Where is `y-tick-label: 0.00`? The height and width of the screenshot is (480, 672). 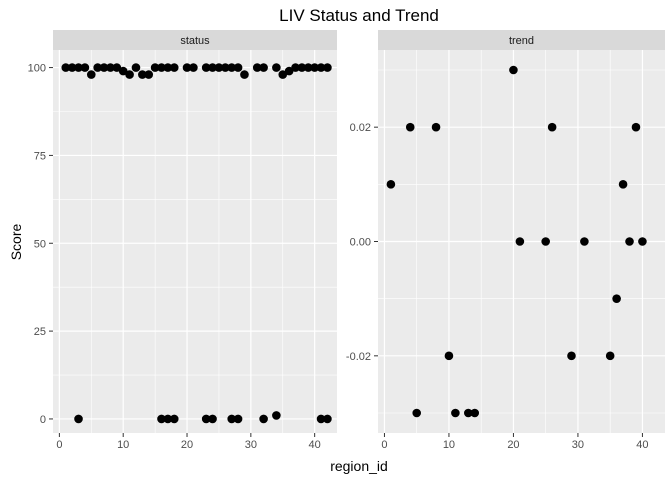 y-tick-label: 0.00 is located at coordinates (360, 243).